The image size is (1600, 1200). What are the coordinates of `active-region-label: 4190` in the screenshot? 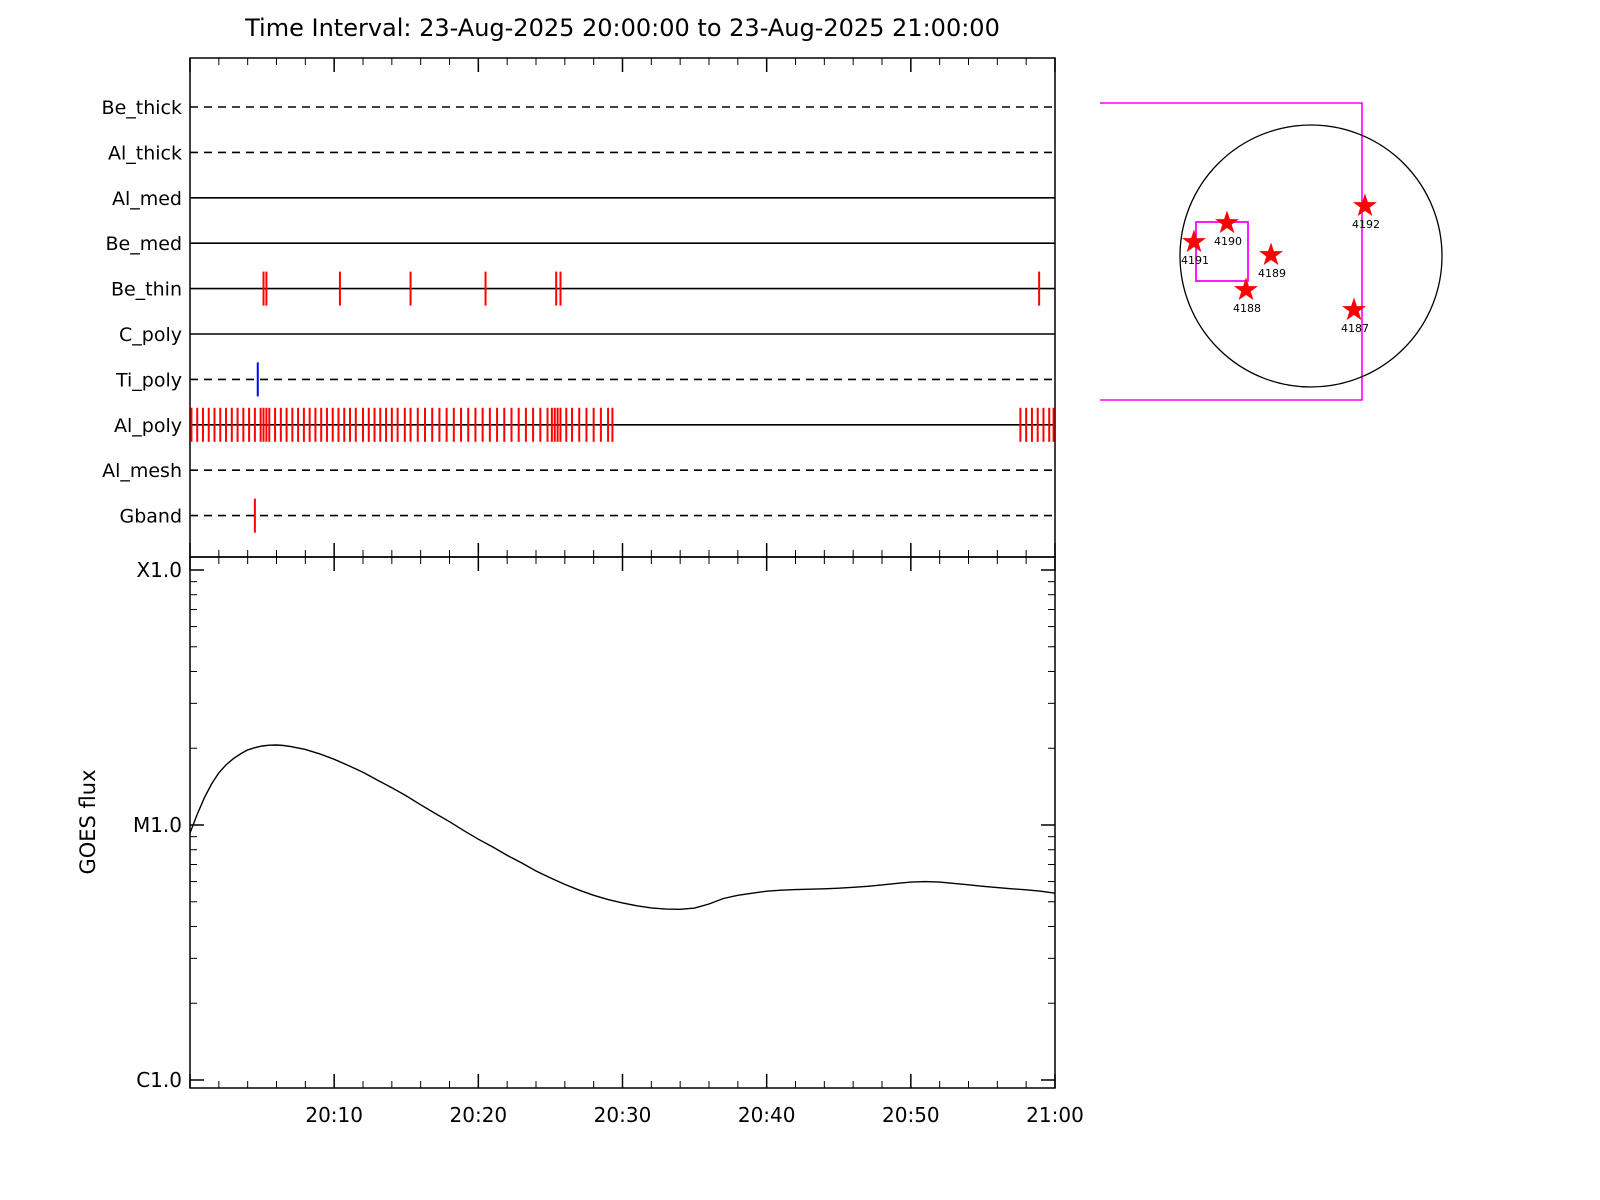 It's located at (1228, 241).